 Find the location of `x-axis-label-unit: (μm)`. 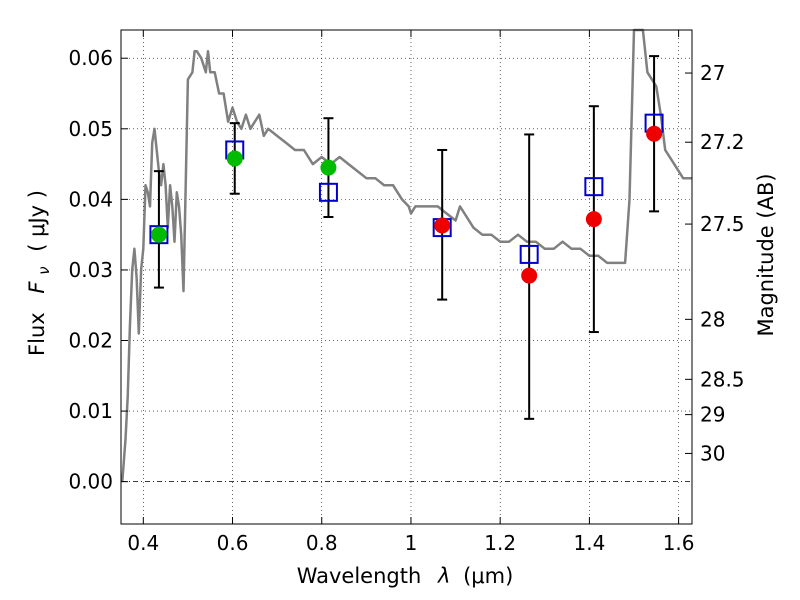

x-axis-label-unit: (μm) is located at coordinates (488, 576).